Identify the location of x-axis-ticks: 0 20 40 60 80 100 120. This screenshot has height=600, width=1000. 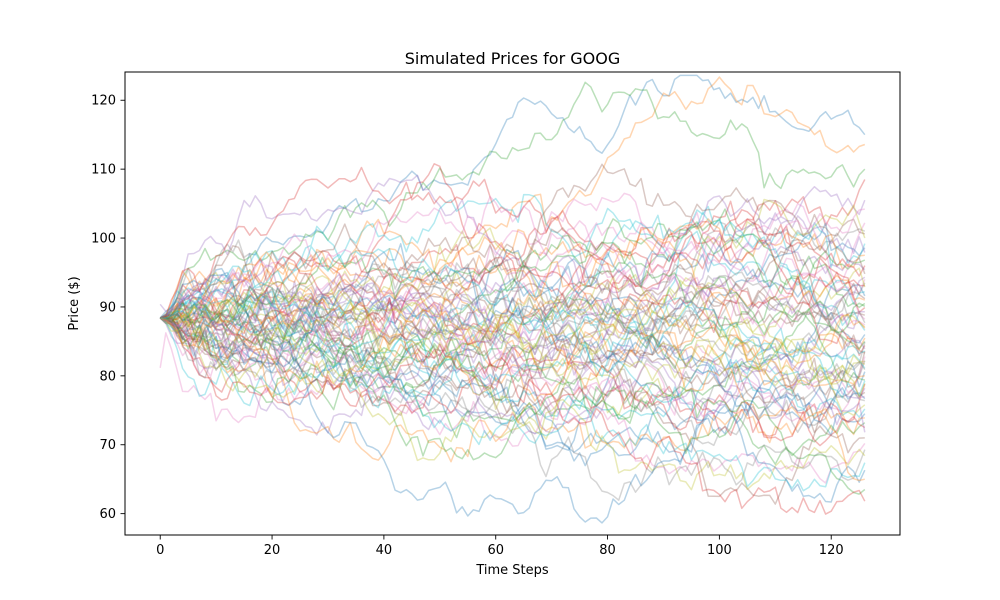
(500, 546).